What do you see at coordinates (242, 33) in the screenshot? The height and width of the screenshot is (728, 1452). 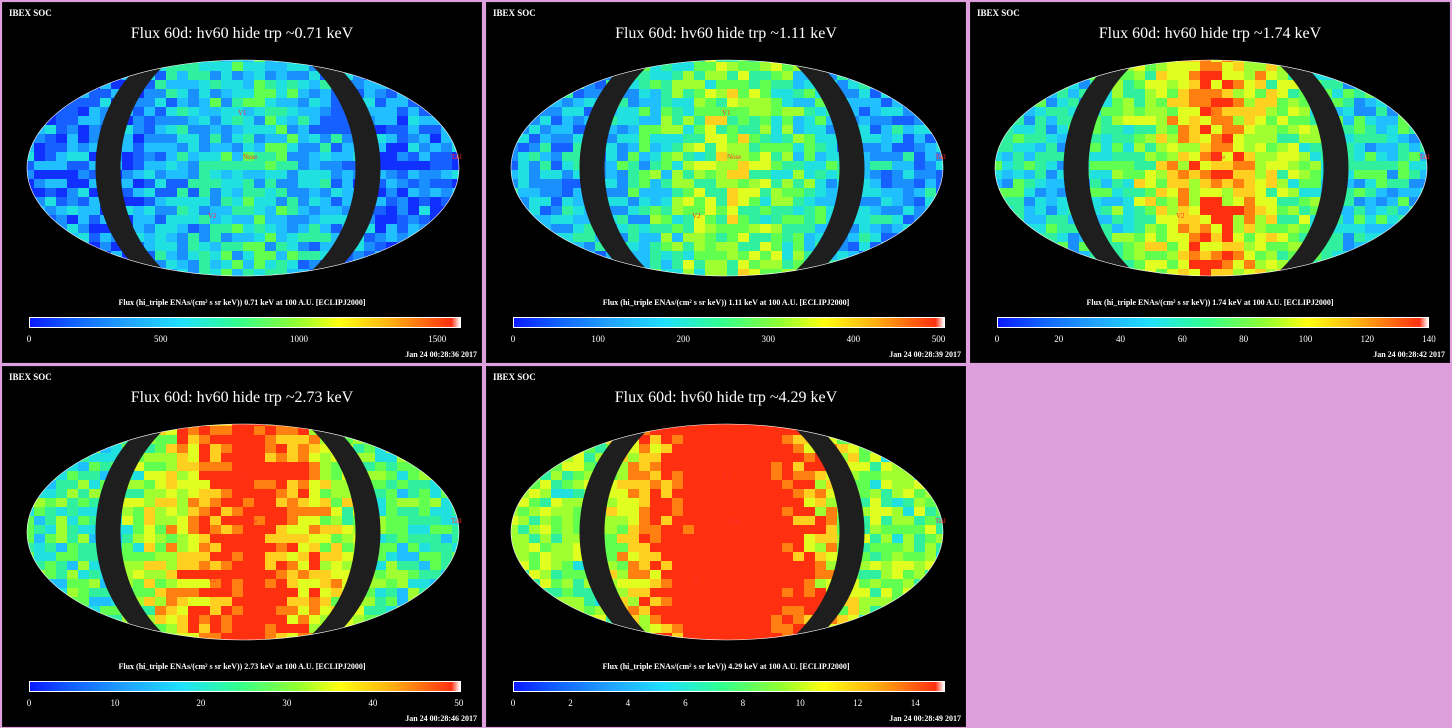 I see `panel-title: Flux 60d: hv60 hide trp ~0.71 keV` at bounding box center [242, 33].